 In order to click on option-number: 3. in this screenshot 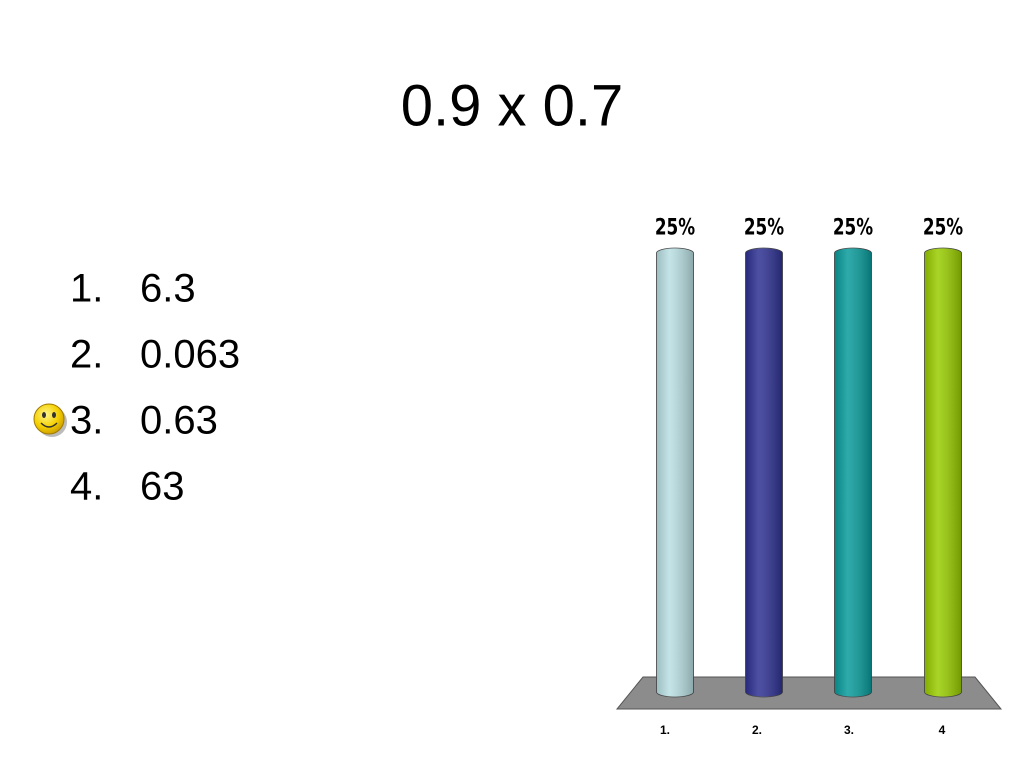, I will do `click(86, 421)`.